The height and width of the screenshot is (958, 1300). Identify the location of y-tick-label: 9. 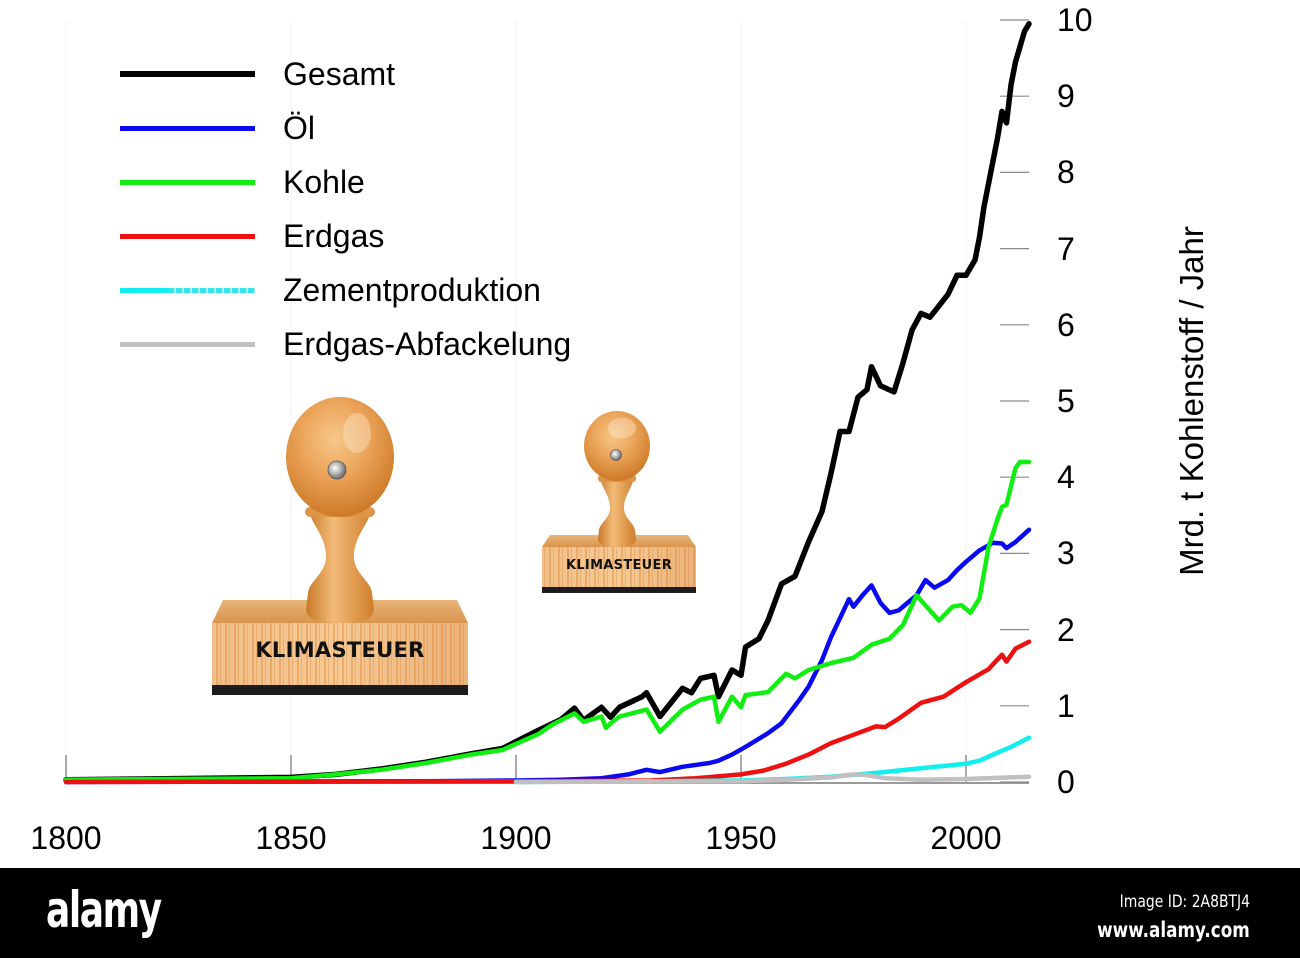
(1066, 96).